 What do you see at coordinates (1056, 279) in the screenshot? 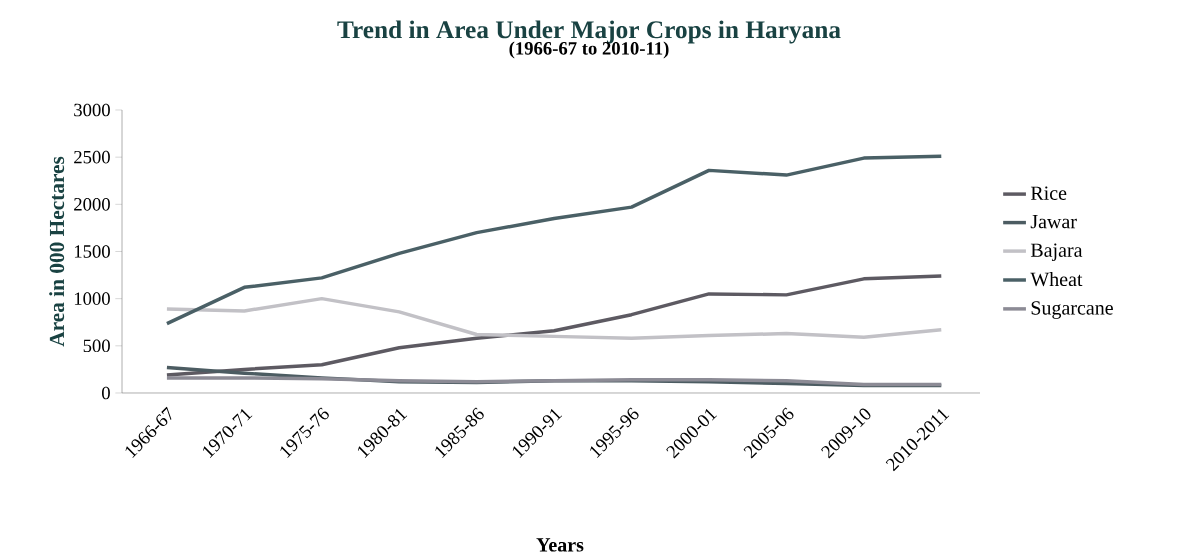
I see `legend-label: Wheat` at bounding box center [1056, 279].